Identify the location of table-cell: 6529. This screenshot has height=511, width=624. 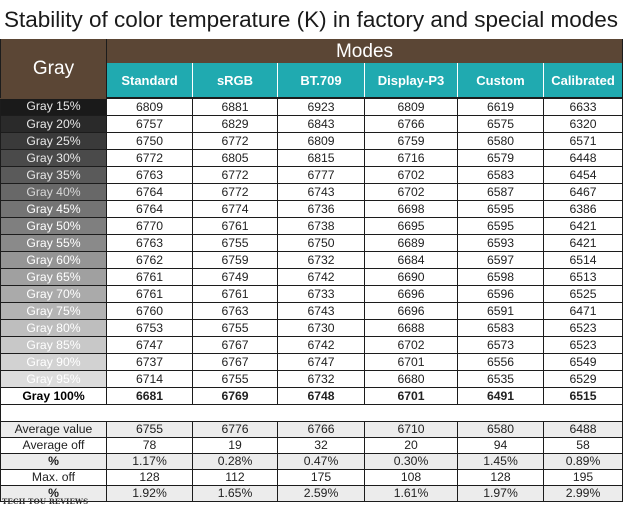
(583, 379).